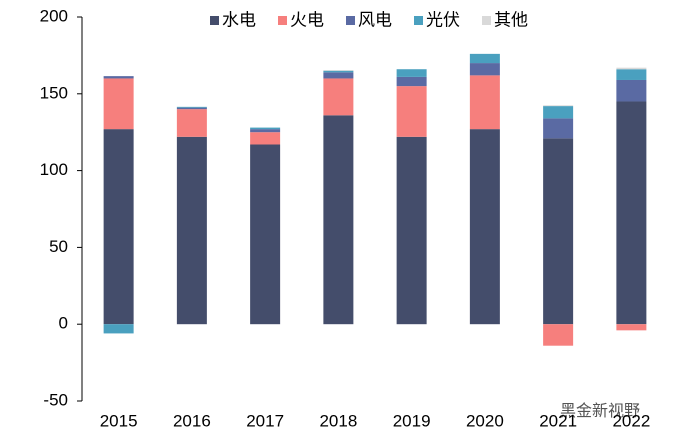 The width and height of the screenshot is (700, 434). Describe the element at coordinates (58, 246) in the screenshot. I see `y-tick-label: 50` at that location.